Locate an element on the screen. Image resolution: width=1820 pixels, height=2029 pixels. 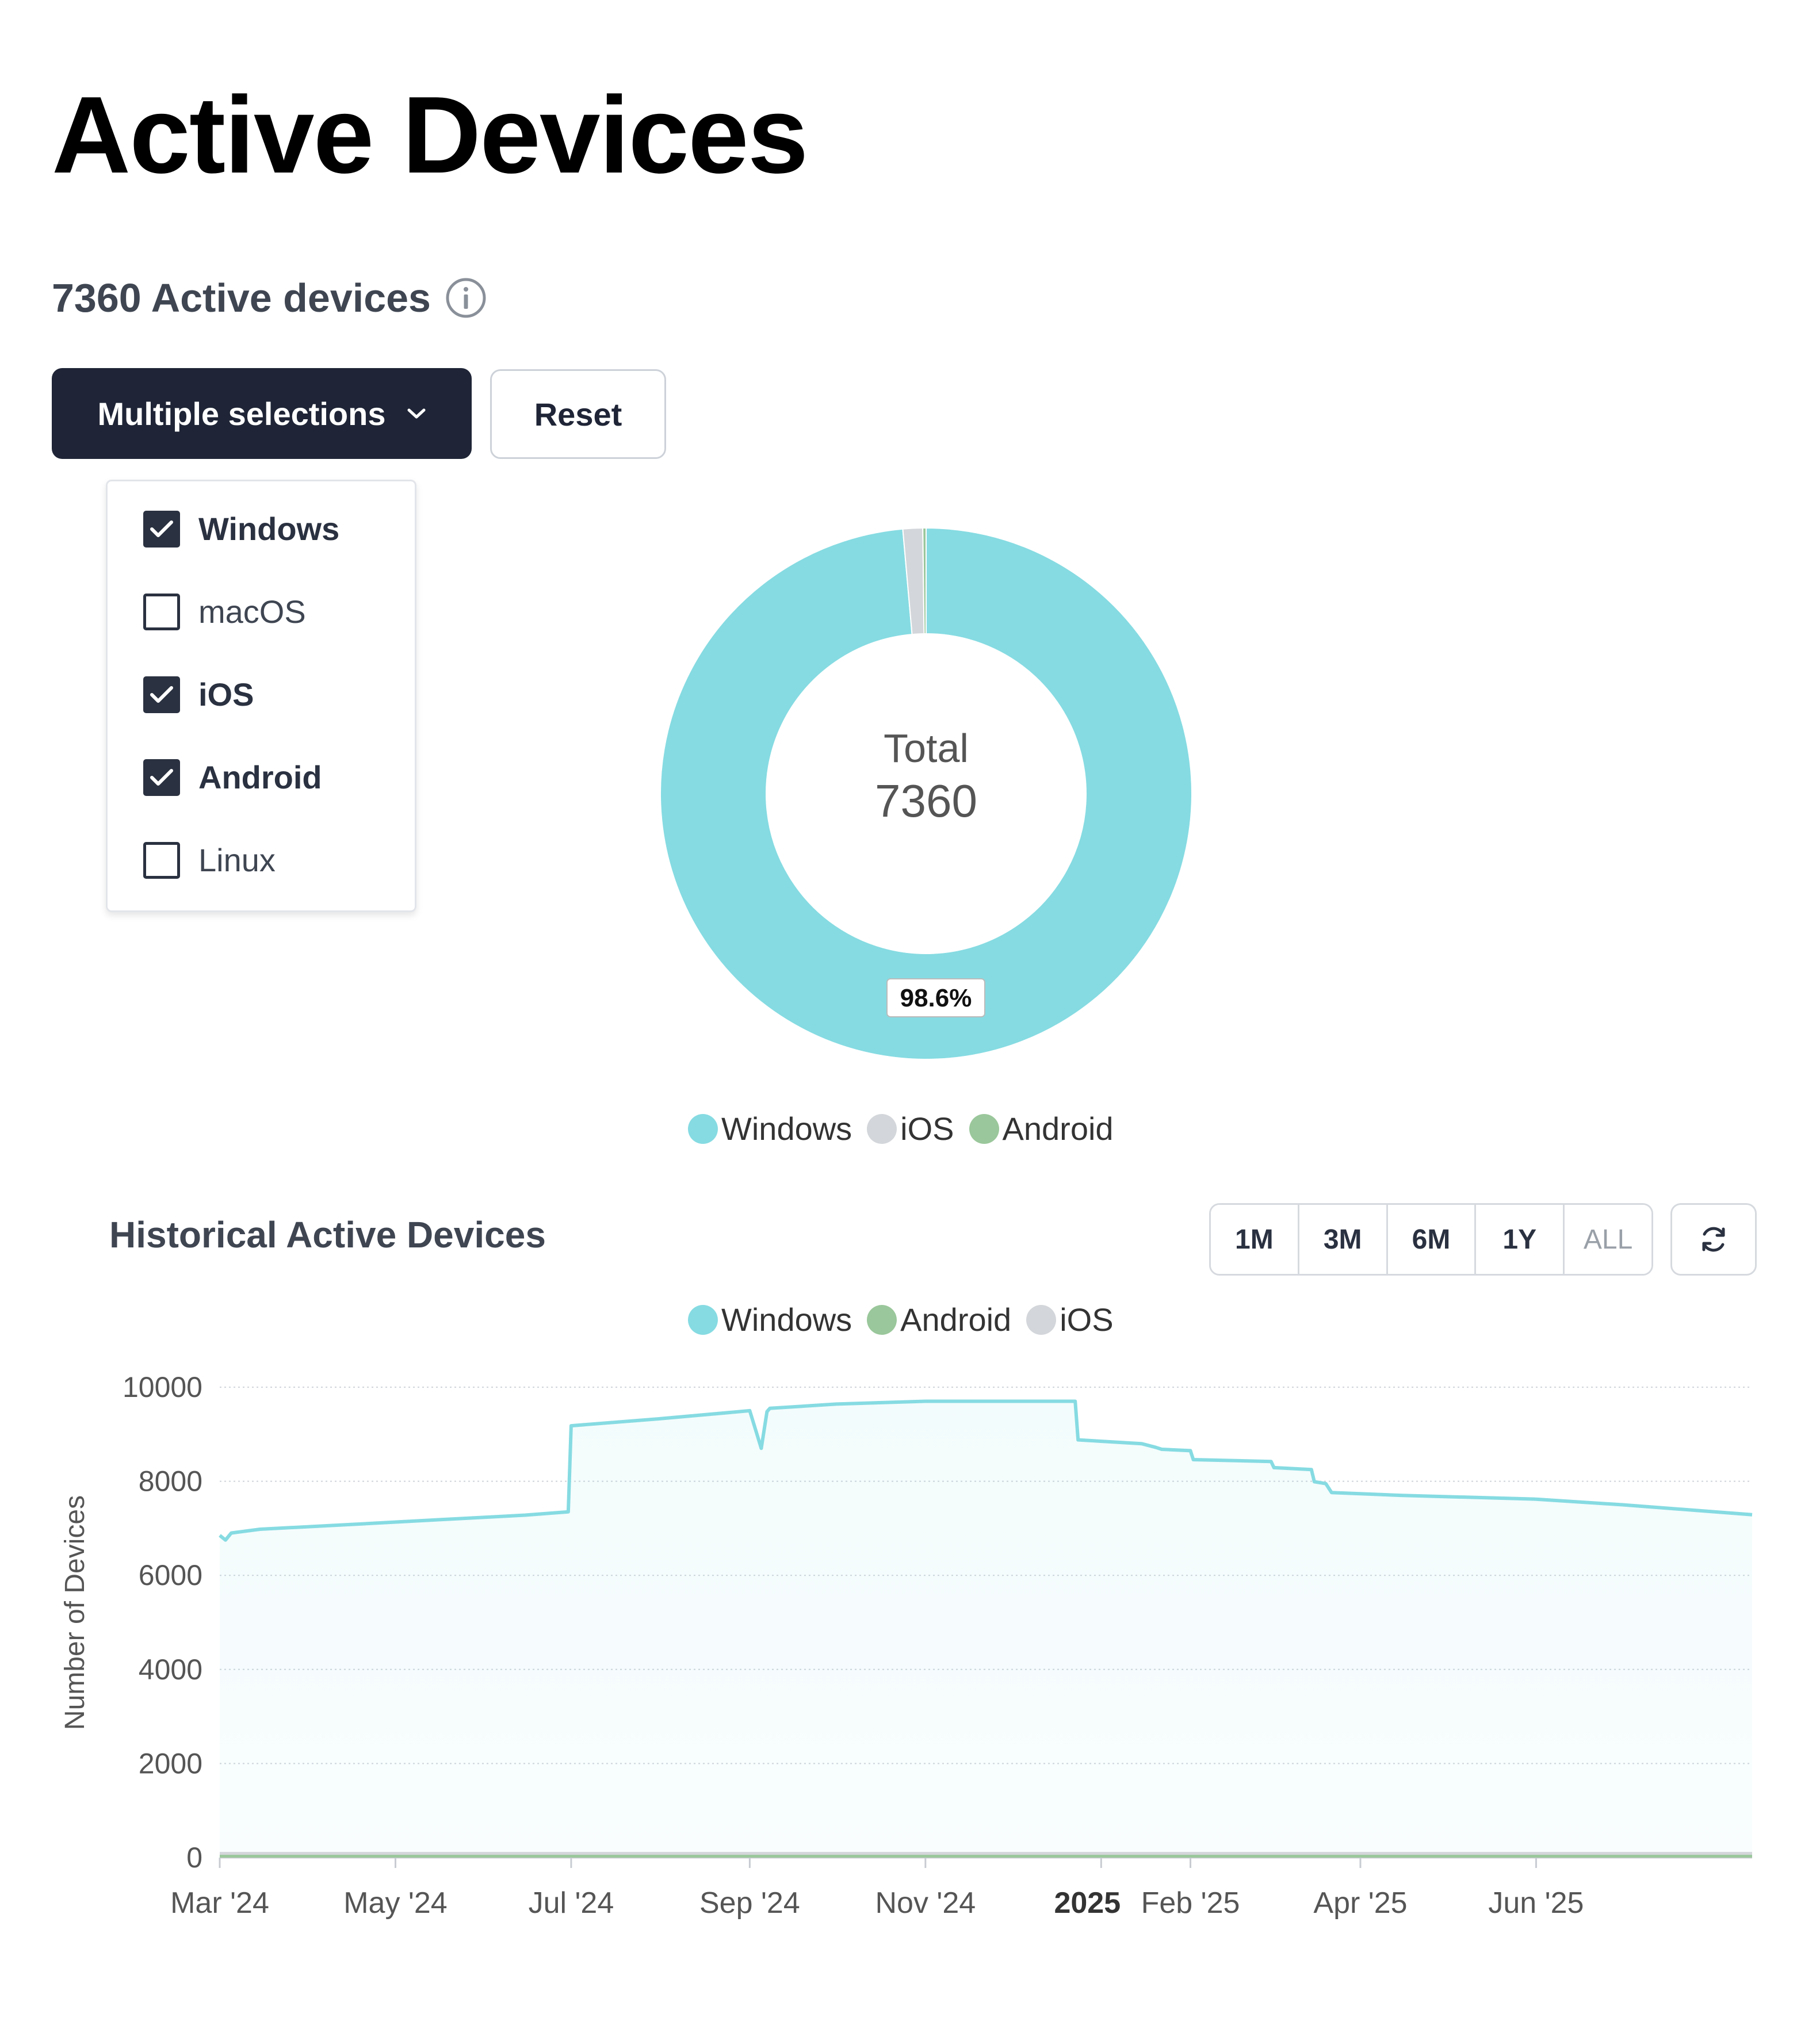
range-3m-button: 3M is located at coordinates (1343, 1239).